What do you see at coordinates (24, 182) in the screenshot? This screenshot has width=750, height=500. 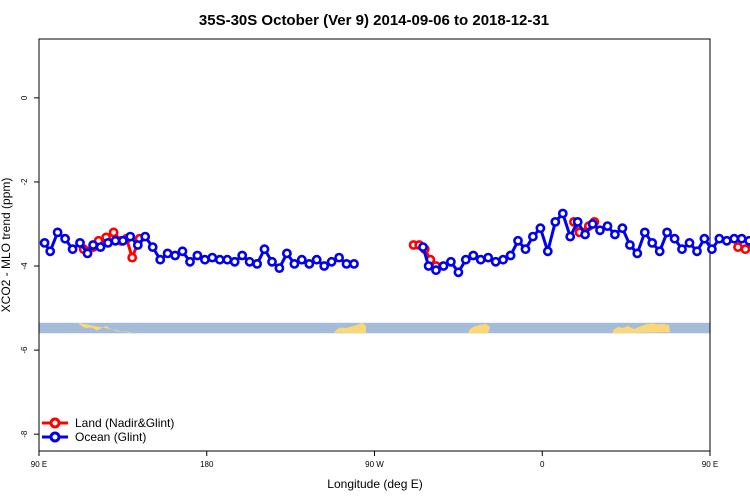 I see `y-tick-label: -2` at bounding box center [24, 182].